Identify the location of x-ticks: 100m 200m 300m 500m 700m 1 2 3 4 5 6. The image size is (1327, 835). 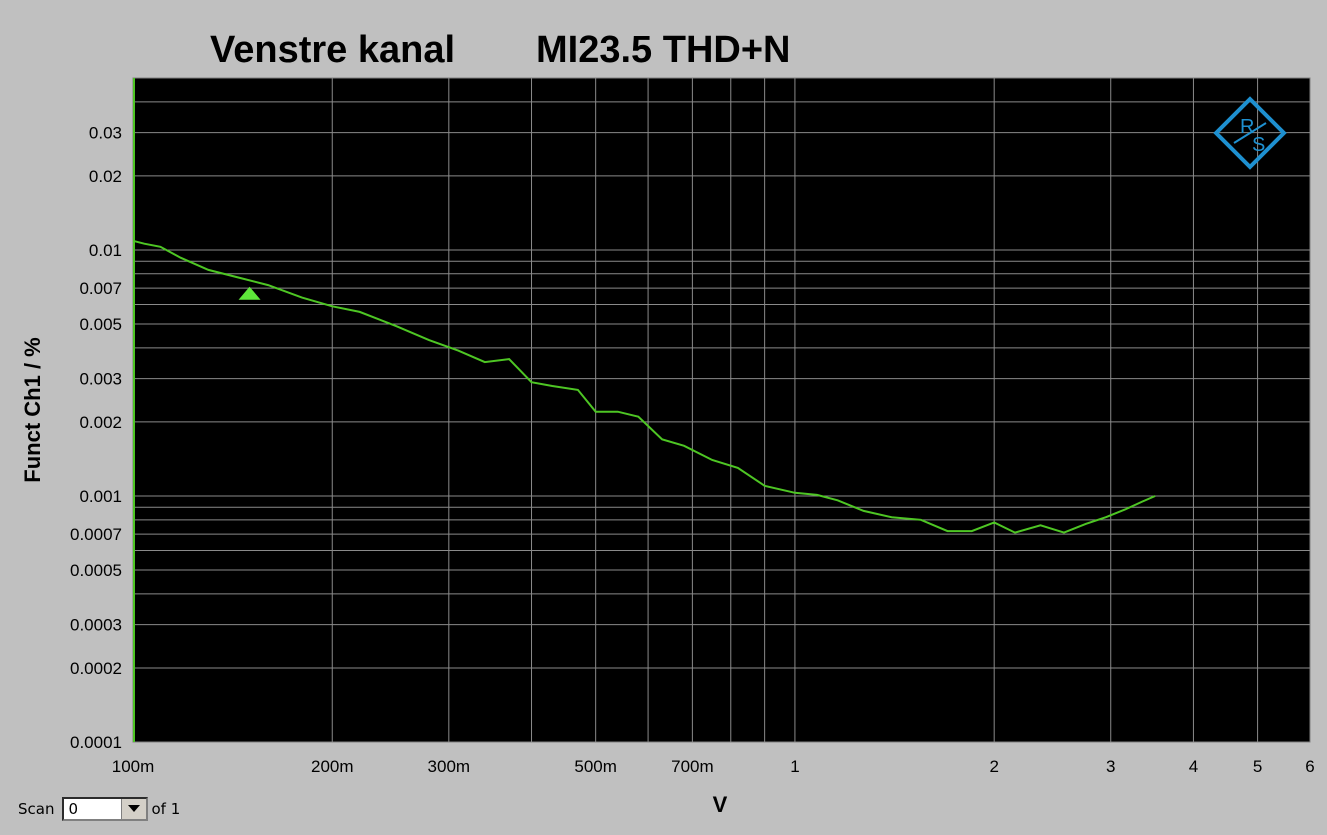
(713, 766).